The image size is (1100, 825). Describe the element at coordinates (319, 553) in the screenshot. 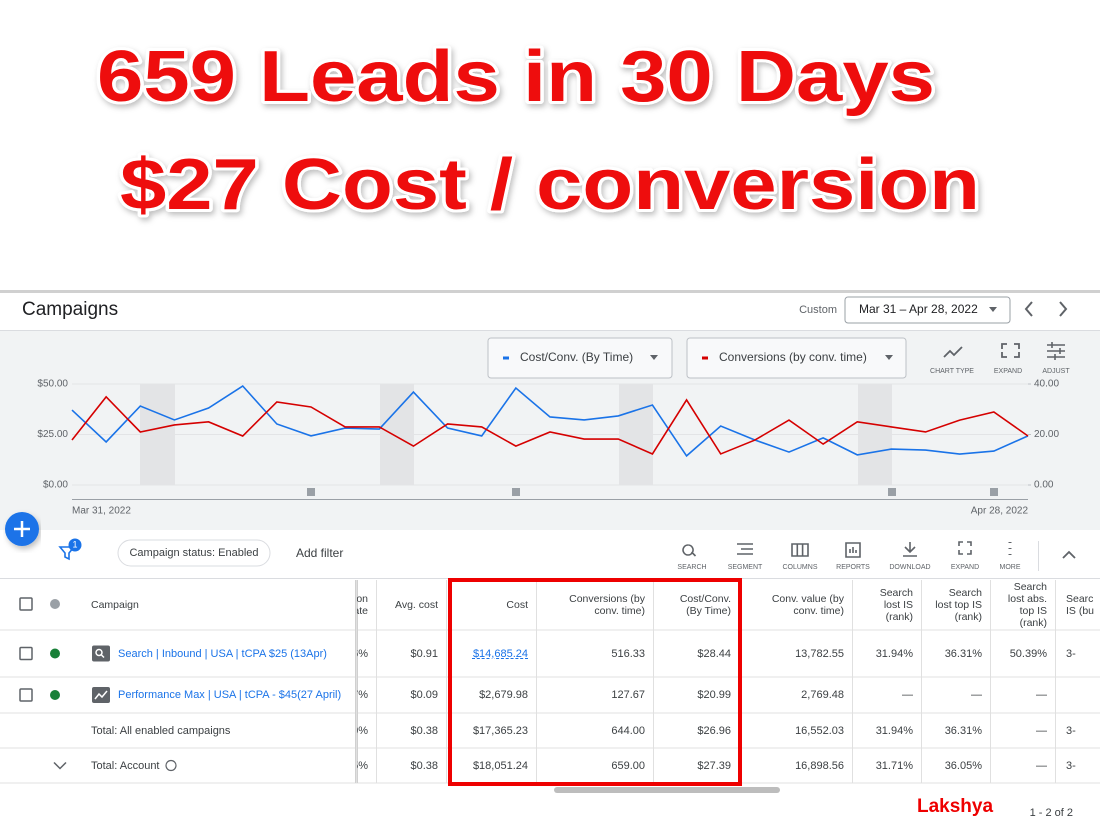

I see `add-filter: Add filter` at that location.